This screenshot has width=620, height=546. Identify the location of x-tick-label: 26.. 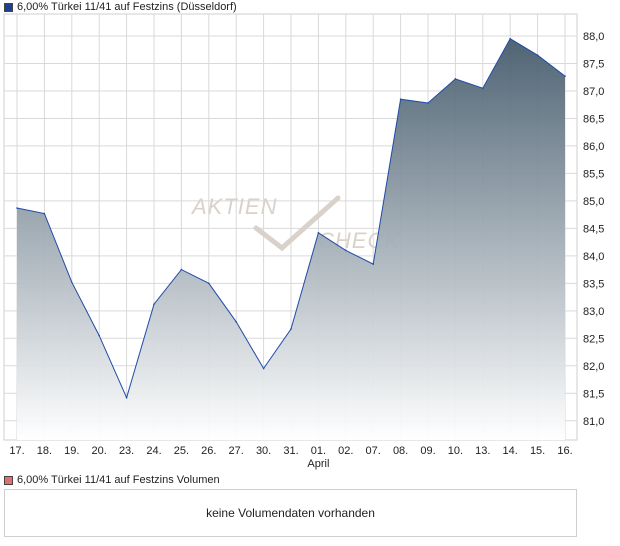
(208, 451).